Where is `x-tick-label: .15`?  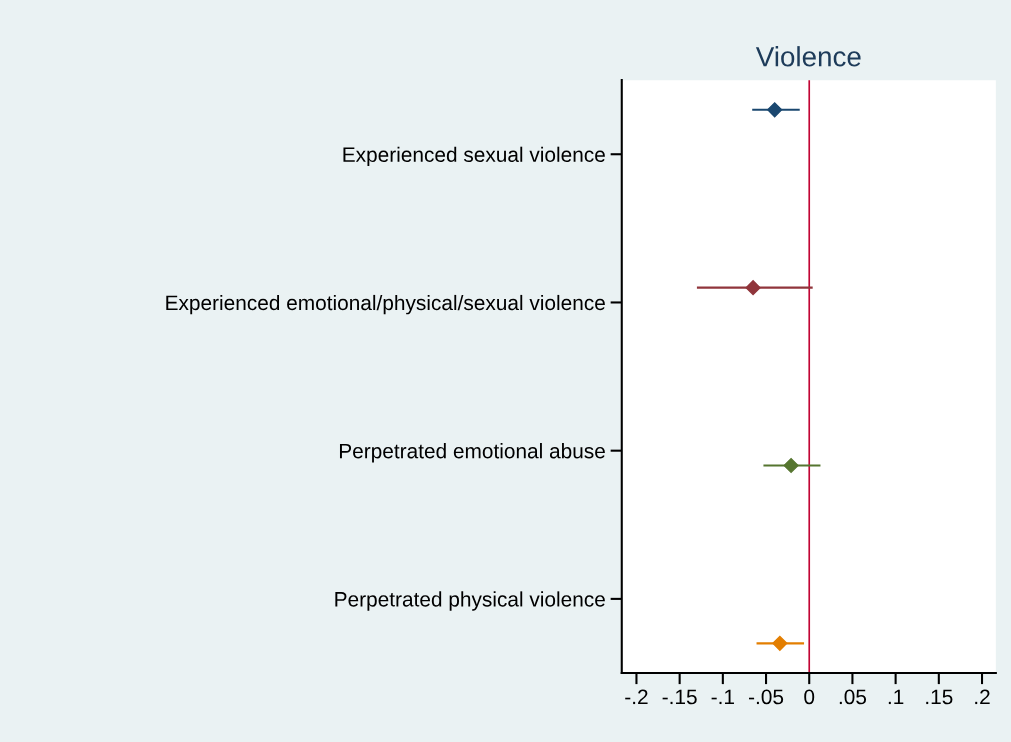 x-tick-label: .15 is located at coordinates (939, 697).